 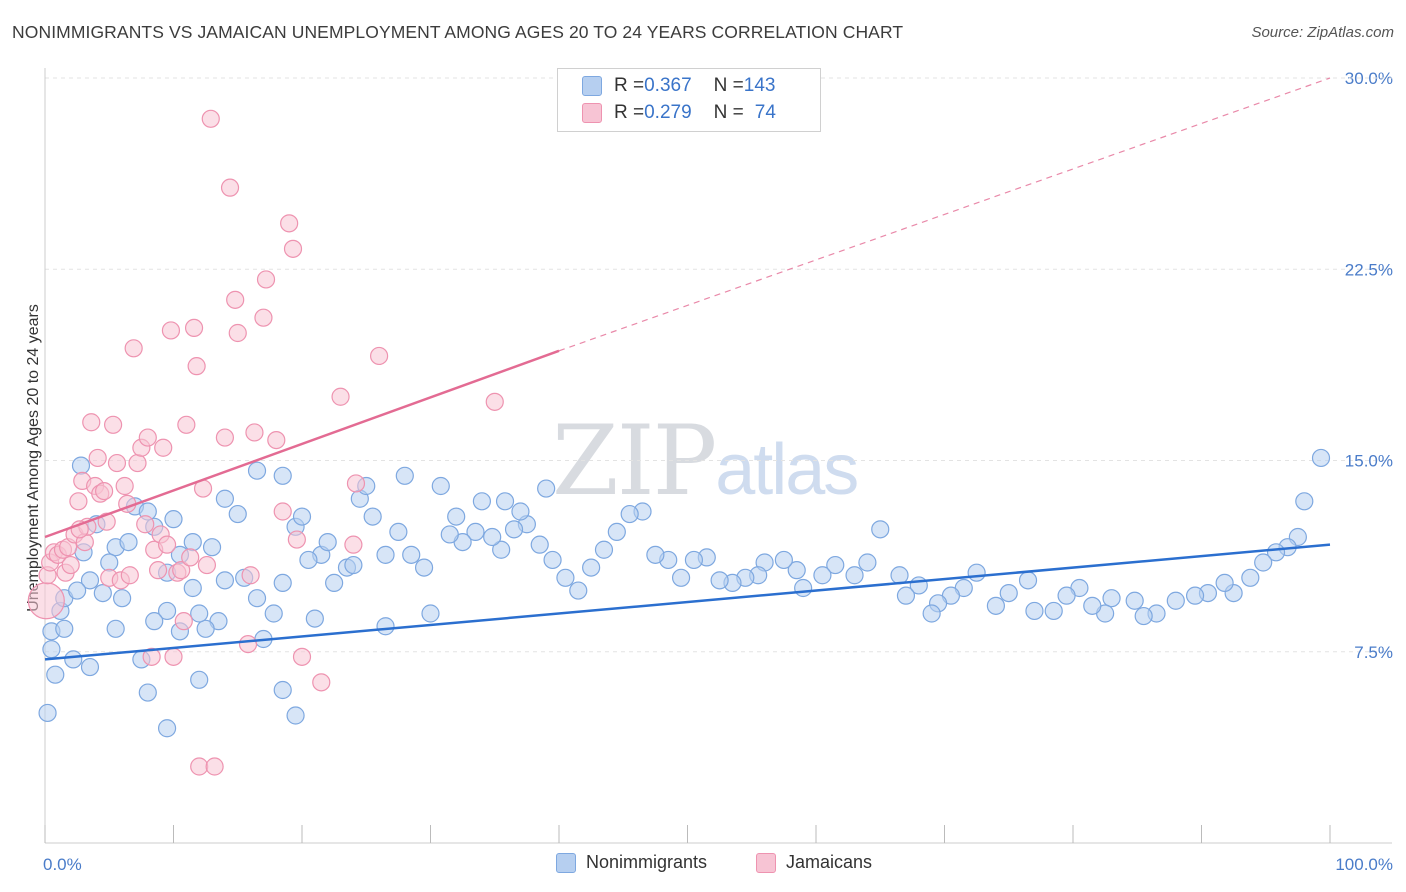 I want to click on series-legend-jamaicans: Jamaicans, so click(x=814, y=862).